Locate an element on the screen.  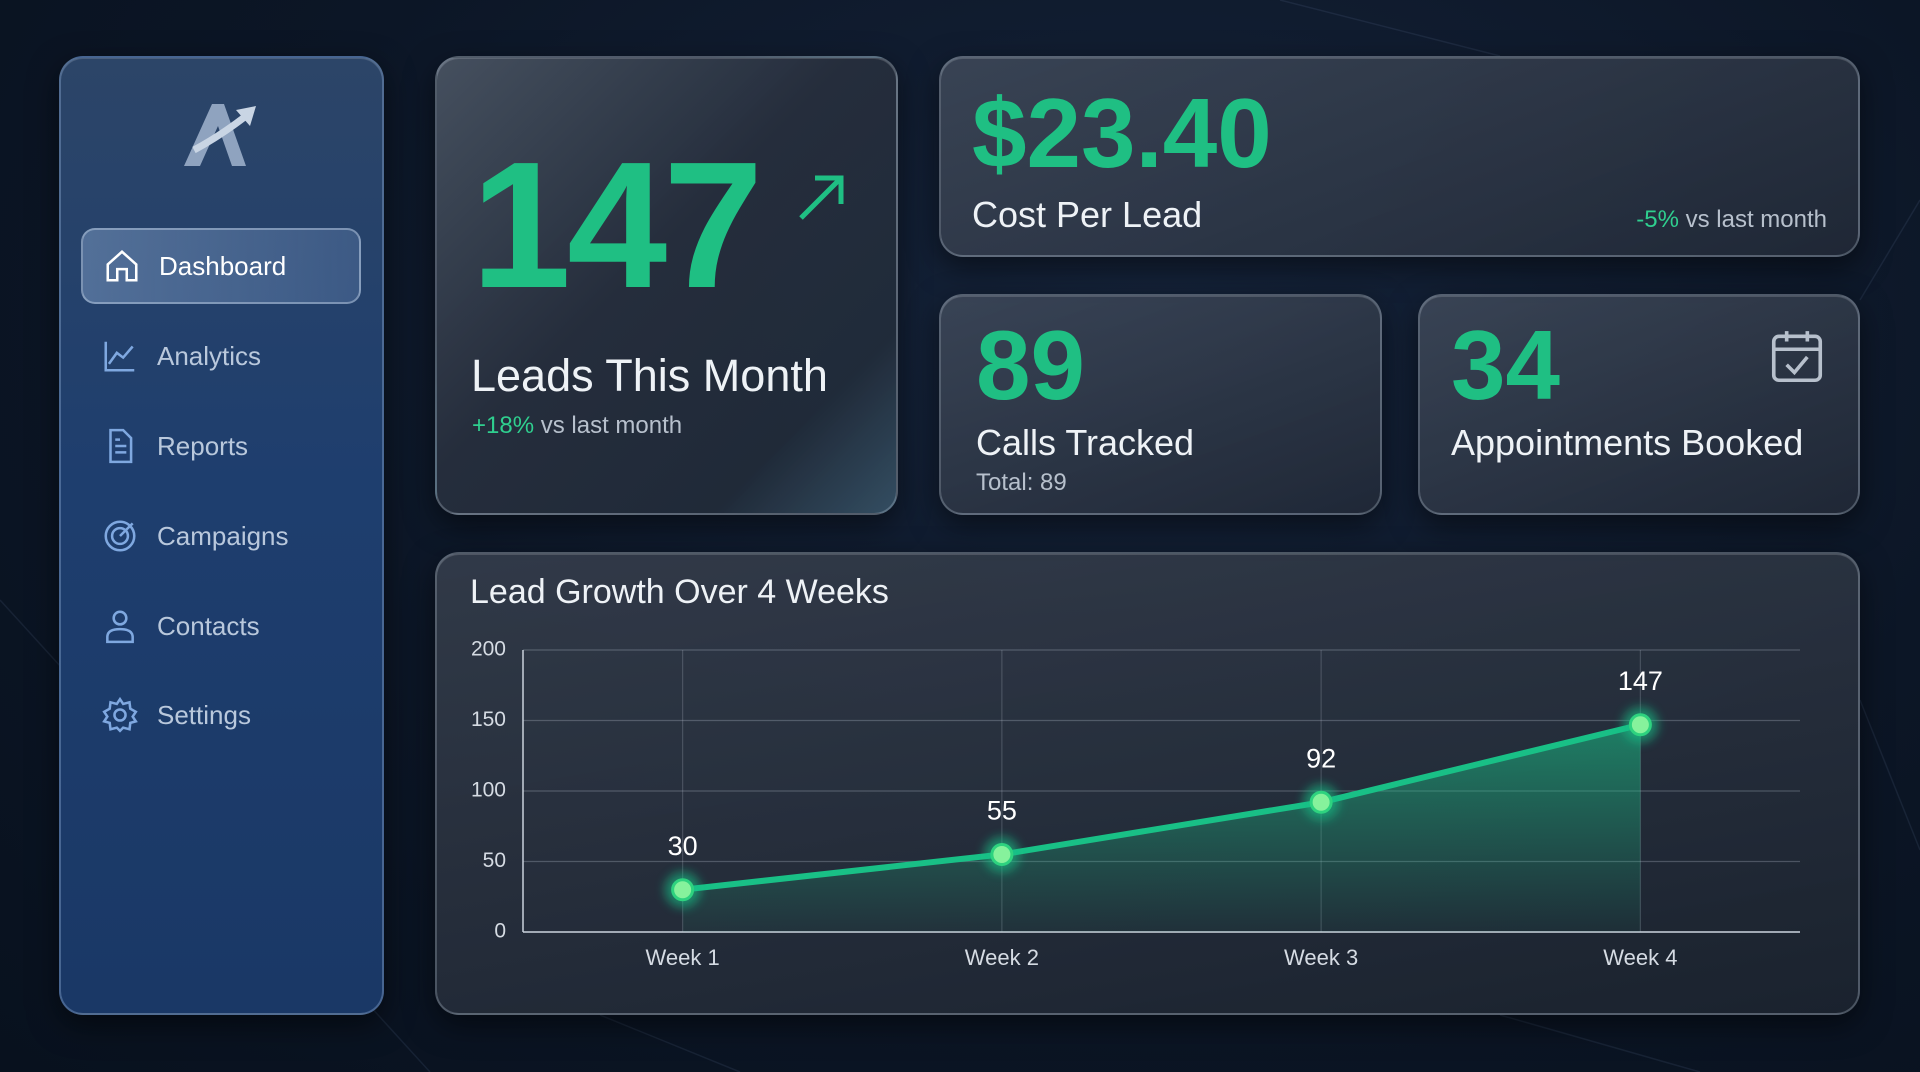
y-tick-label: 50 is located at coordinates (494, 860).